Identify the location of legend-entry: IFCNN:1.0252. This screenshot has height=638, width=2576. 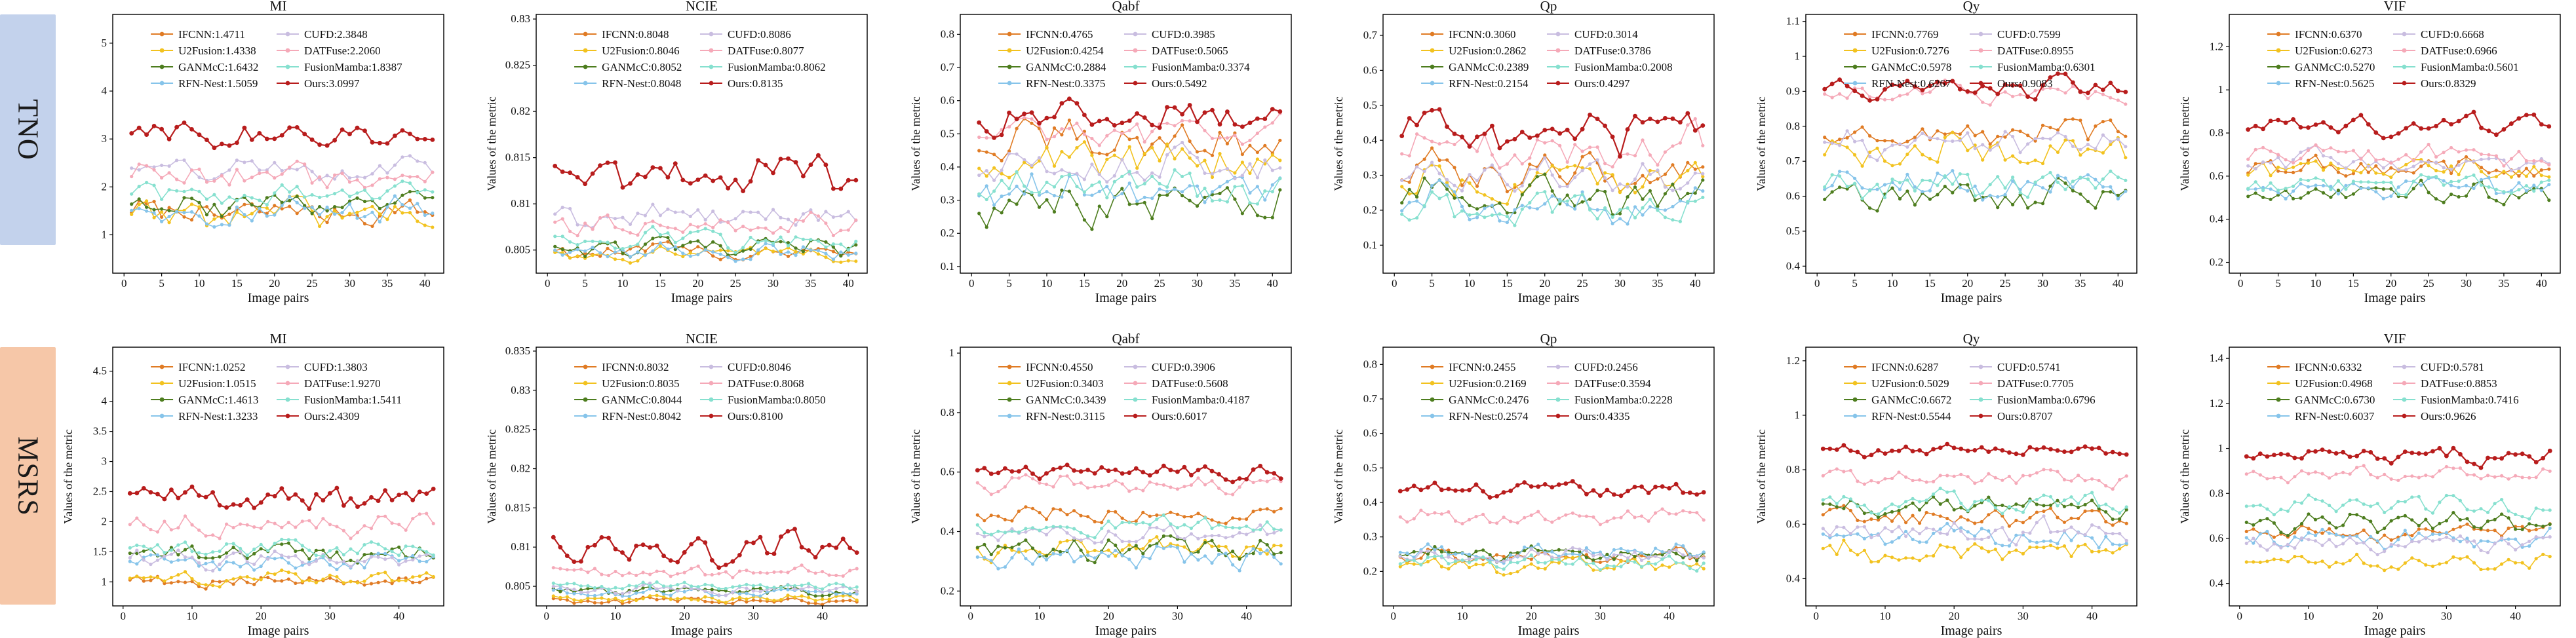
(211, 367).